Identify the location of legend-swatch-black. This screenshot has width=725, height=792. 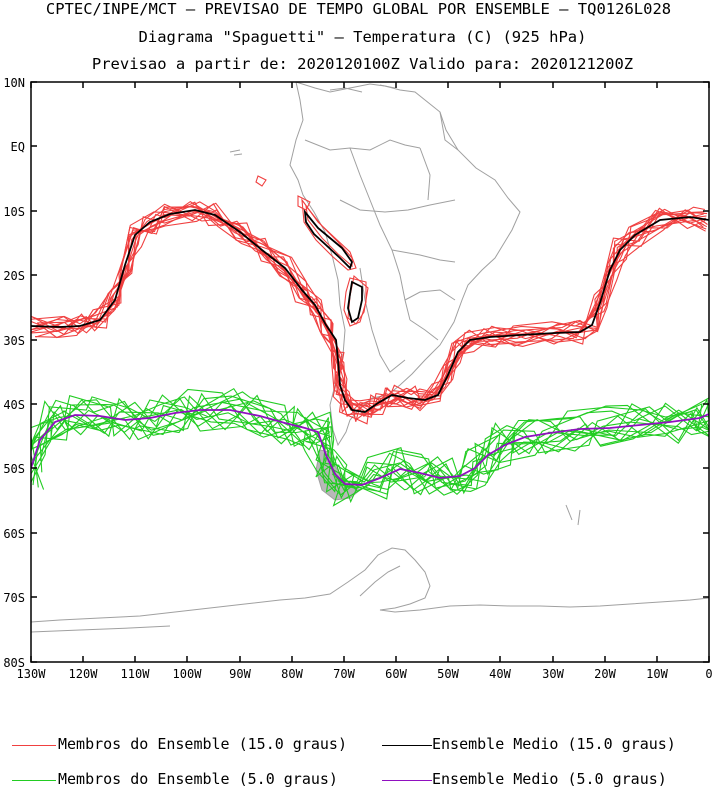
(407, 745).